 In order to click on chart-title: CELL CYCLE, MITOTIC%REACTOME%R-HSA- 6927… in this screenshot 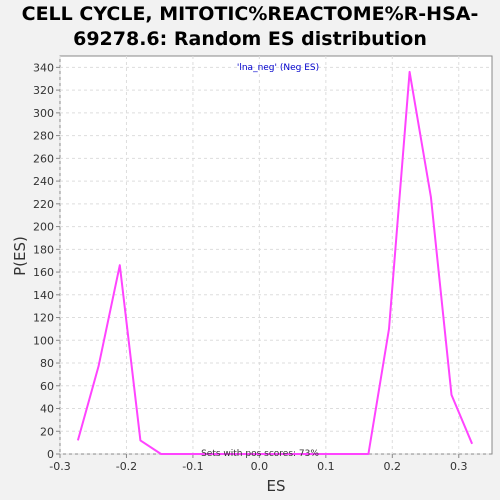, I will do `click(250, 27)`.